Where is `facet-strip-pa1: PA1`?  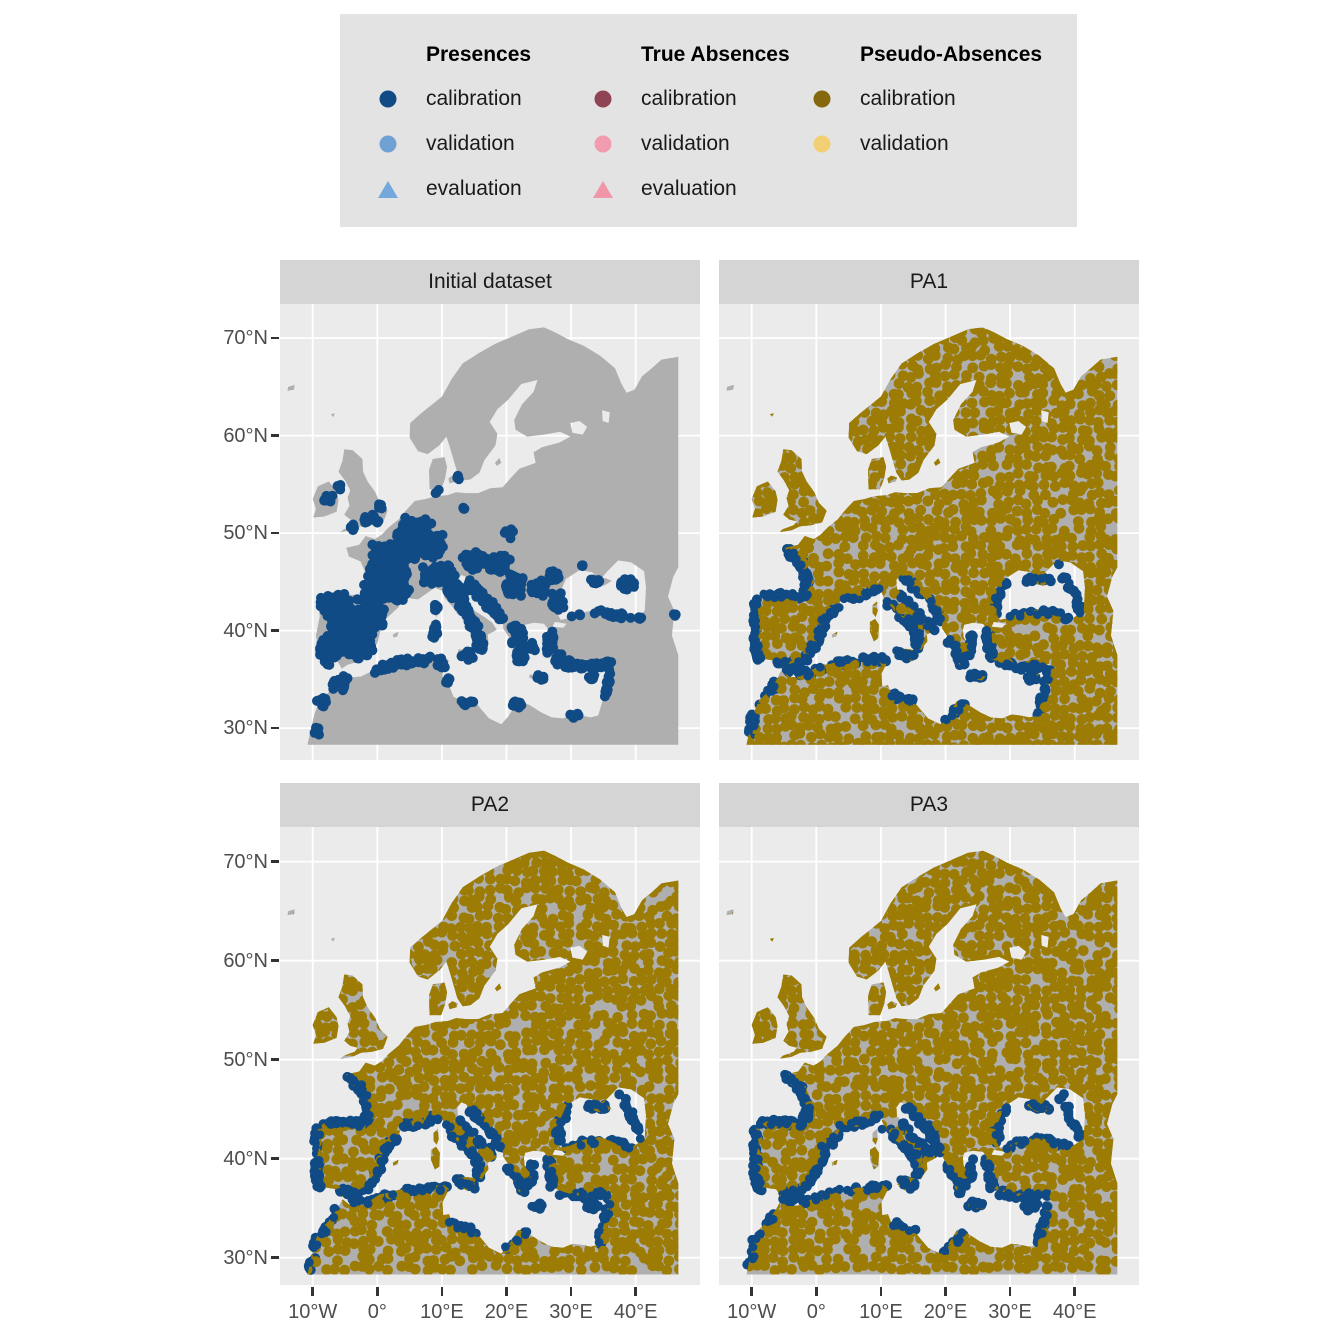 facet-strip-pa1: PA1 is located at coordinates (929, 282).